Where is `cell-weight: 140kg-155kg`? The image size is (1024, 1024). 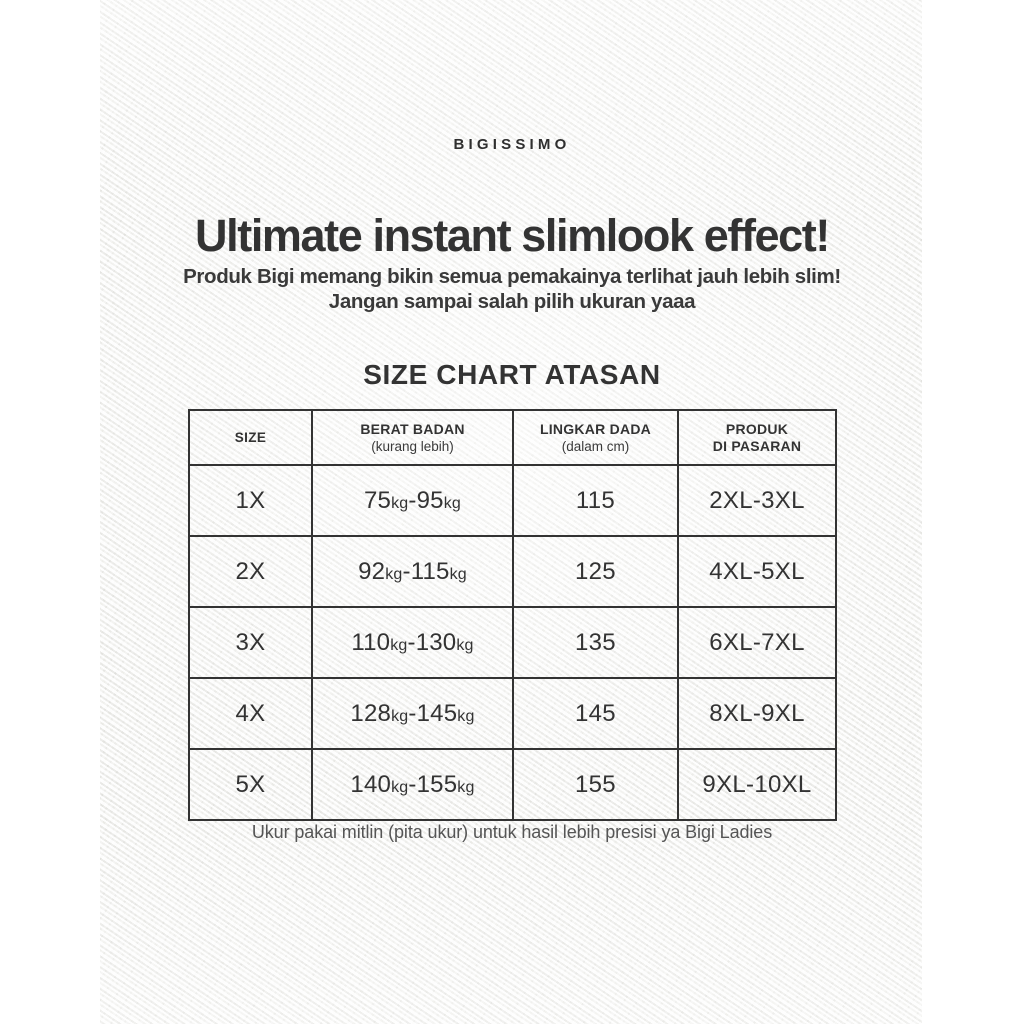 cell-weight: 140kg-155kg is located at coordinates (412, 784).